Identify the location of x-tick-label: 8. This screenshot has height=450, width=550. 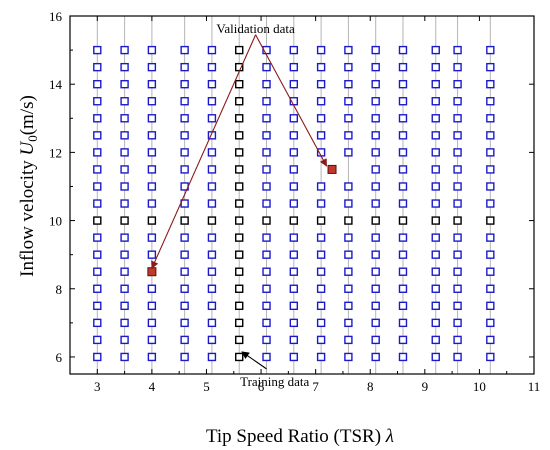
(370, 386).